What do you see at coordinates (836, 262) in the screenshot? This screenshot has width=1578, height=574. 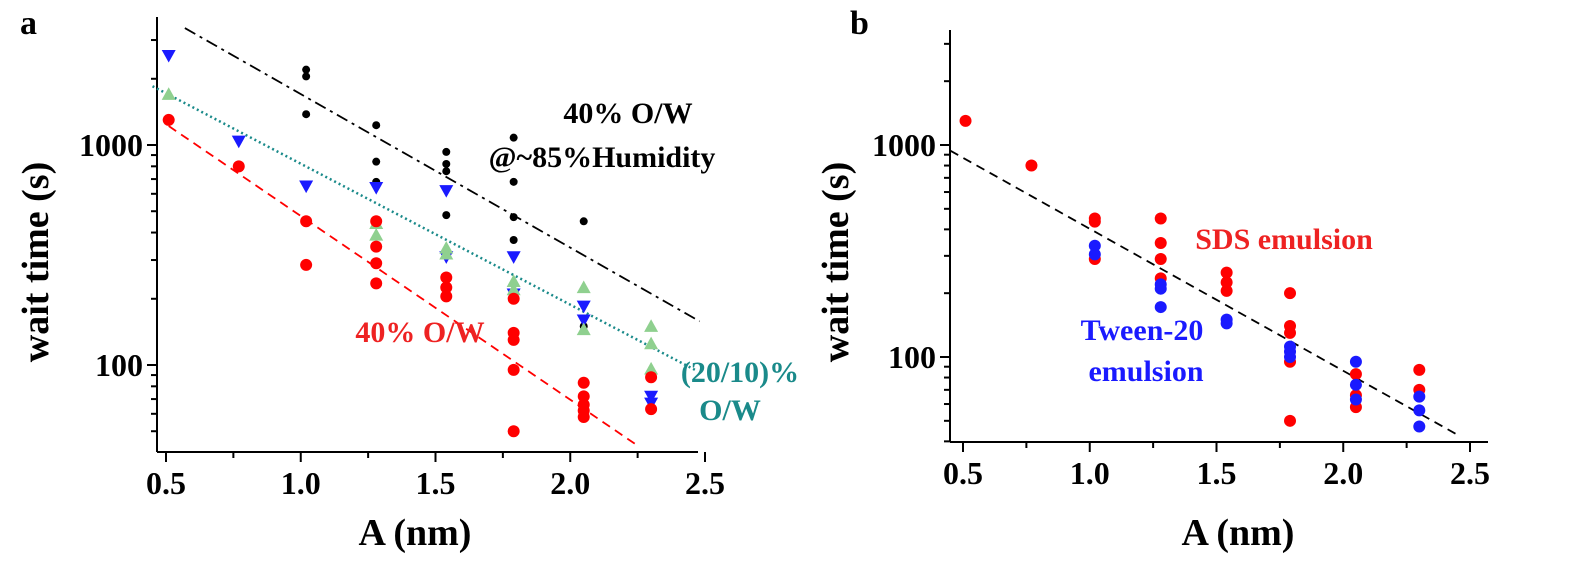 I see `panel-b-y-axis-label: wait time (s)` at bounding box center [836, 262].